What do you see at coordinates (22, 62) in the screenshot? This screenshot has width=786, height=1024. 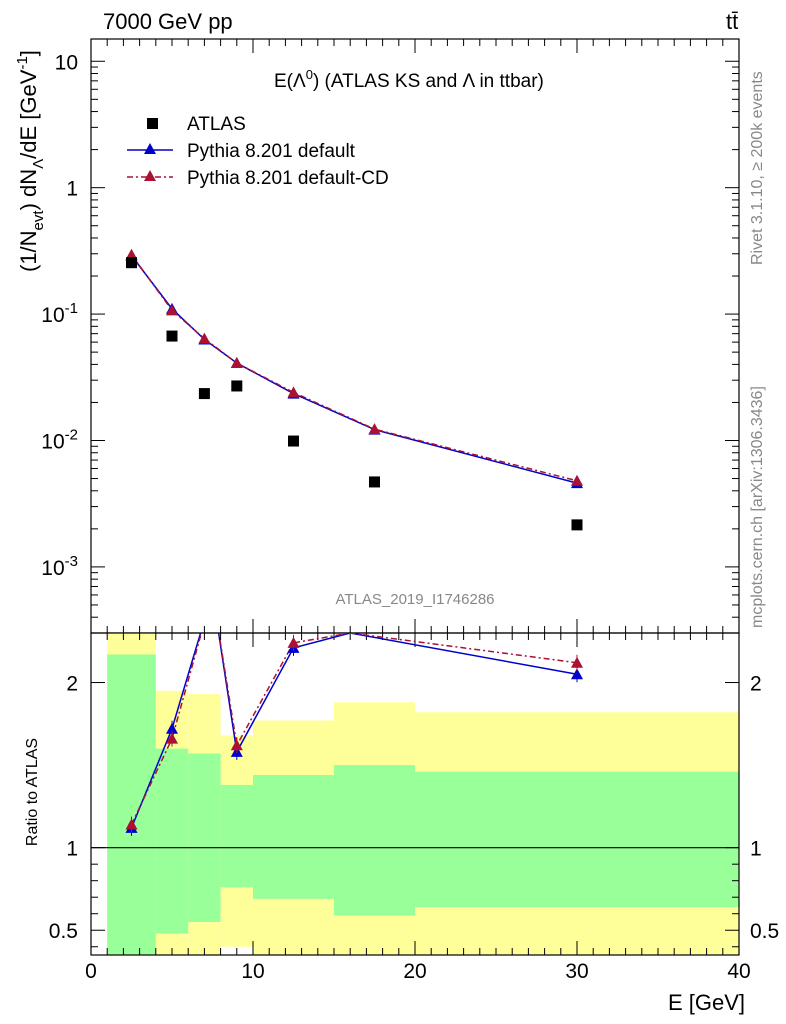 I see `ylabel-exp: -1` at bounding box center [22, 62].